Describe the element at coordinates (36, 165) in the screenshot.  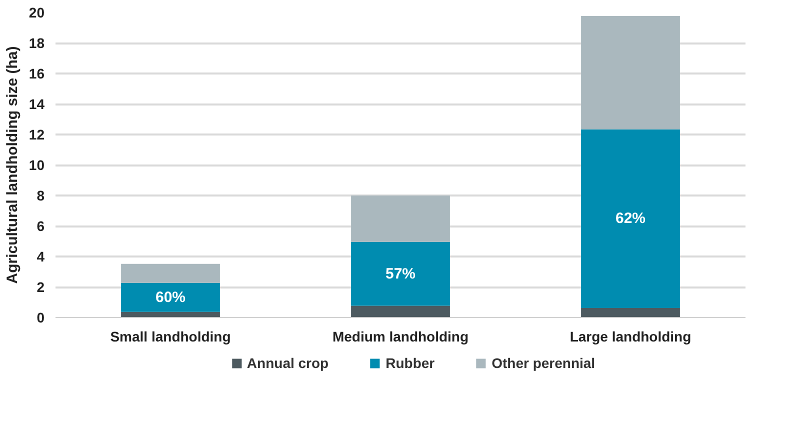
I see `y-tick-label: 10` at that location.